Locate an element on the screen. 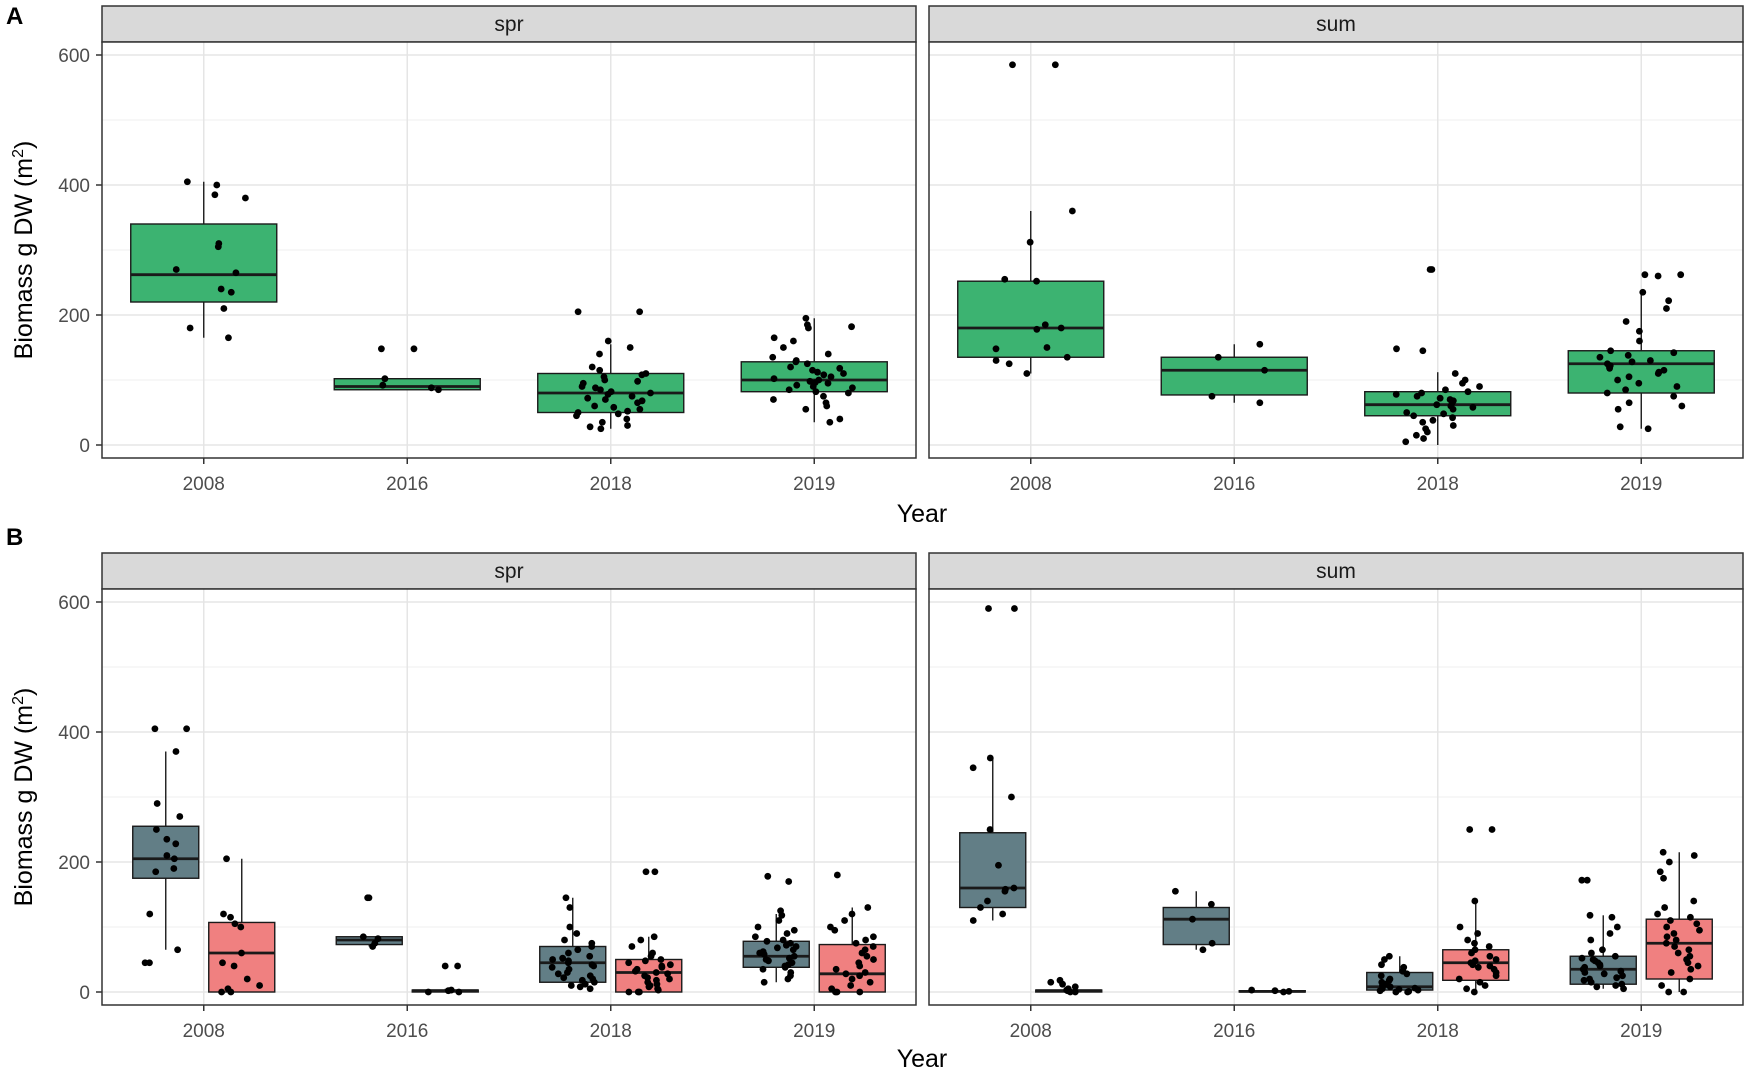  box-body is located at coordinates (1031, 319).